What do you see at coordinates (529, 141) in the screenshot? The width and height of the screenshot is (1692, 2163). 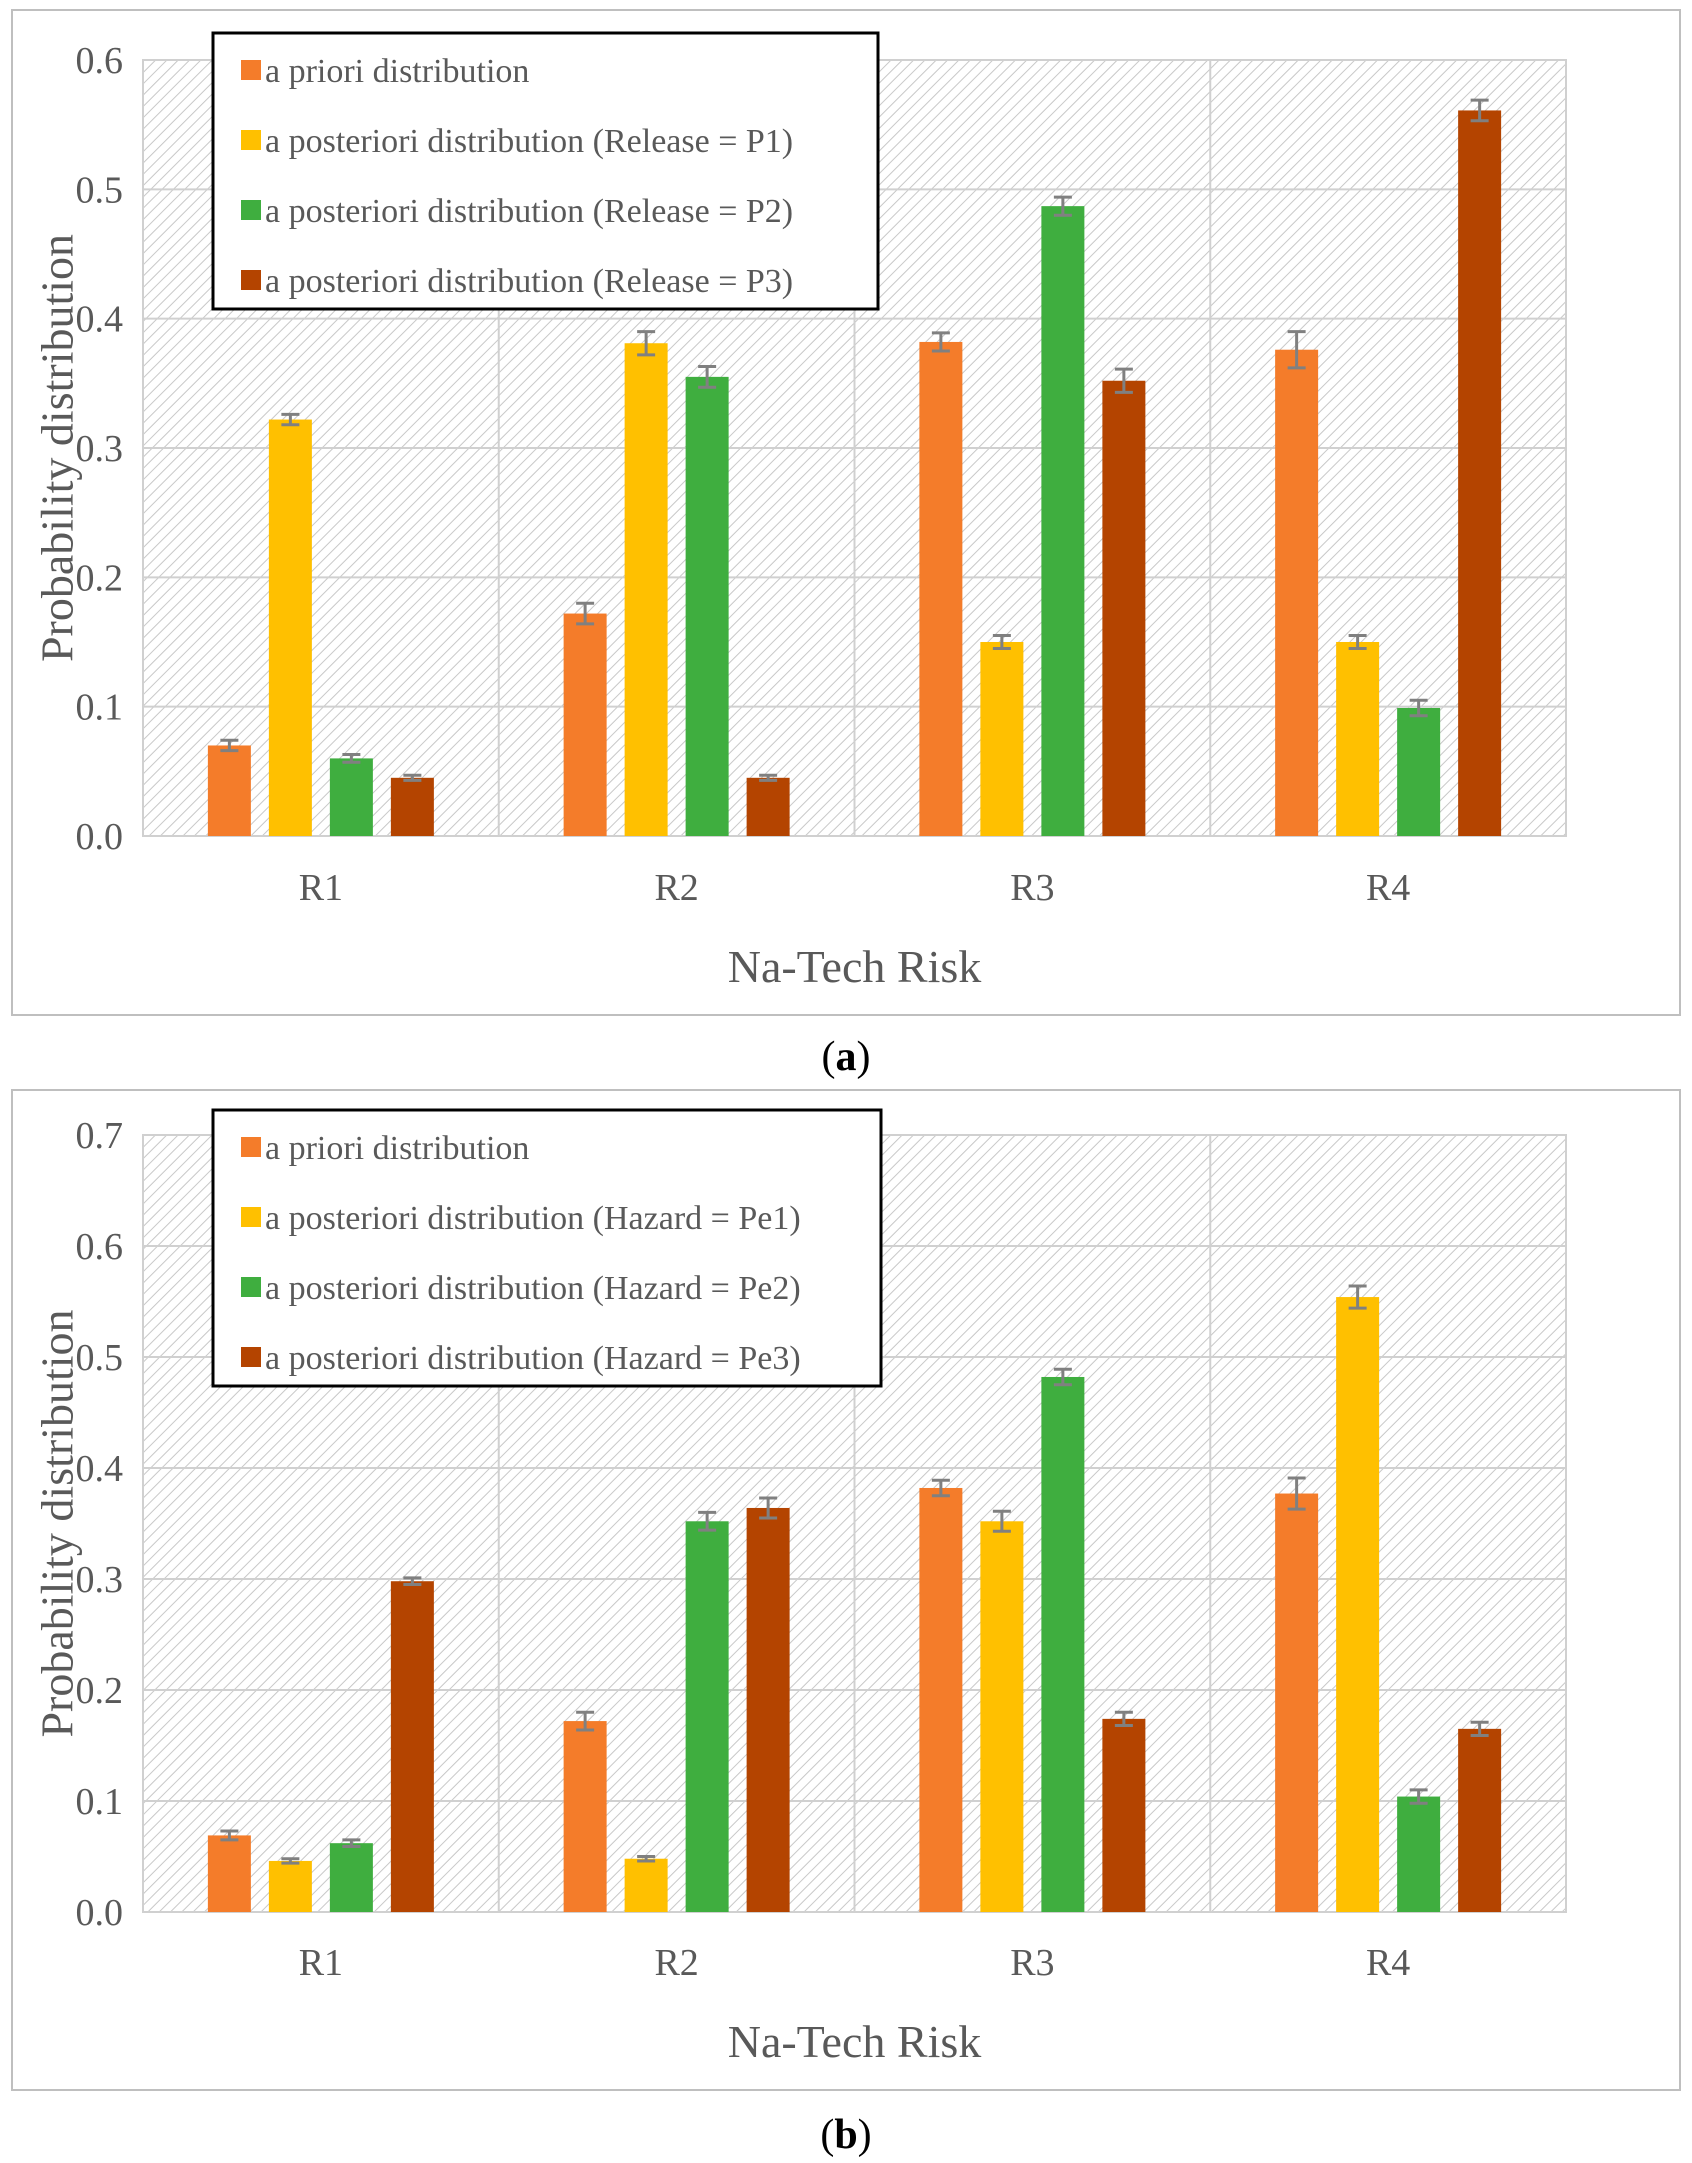 I see `legend-entry: a posteriori distribution (Release = P1)` at bounding box center [529, 141].